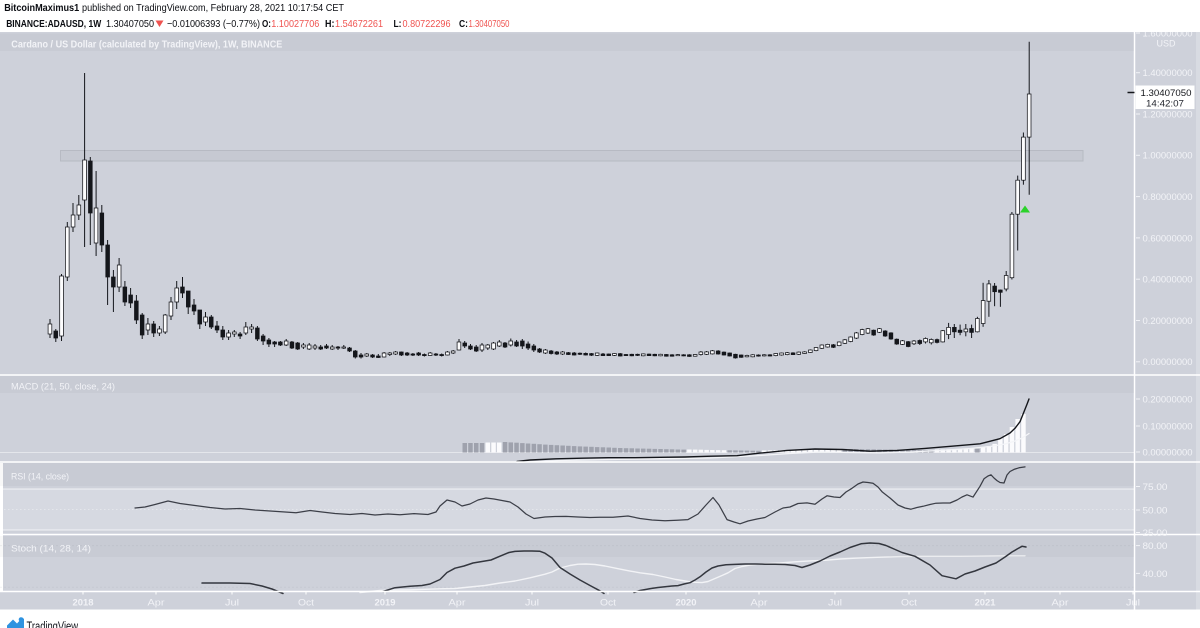 This screenshot has width=1200, height=628. What do you see at coordinates (51, 549) in the screenshot?
I see `svg-text: Stoch (14, 28, 14)` at bounding box center [51, 549].